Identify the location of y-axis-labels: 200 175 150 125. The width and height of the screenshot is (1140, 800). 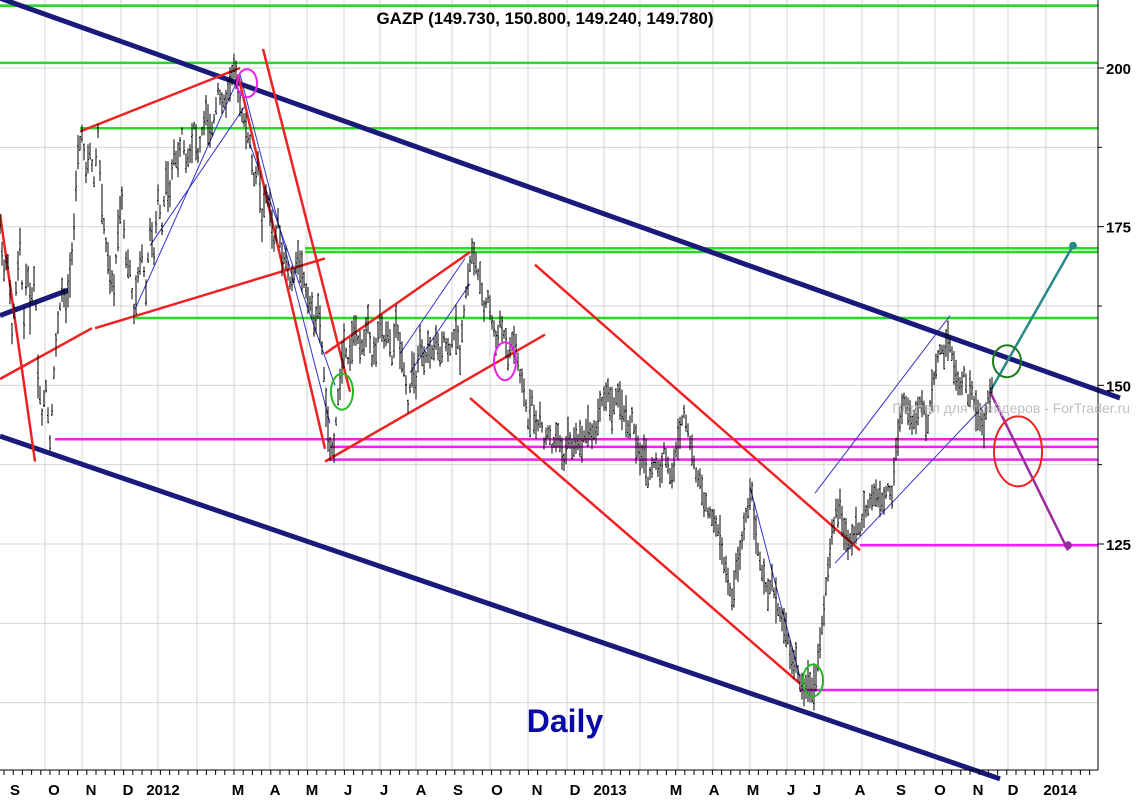
(1114, 342).